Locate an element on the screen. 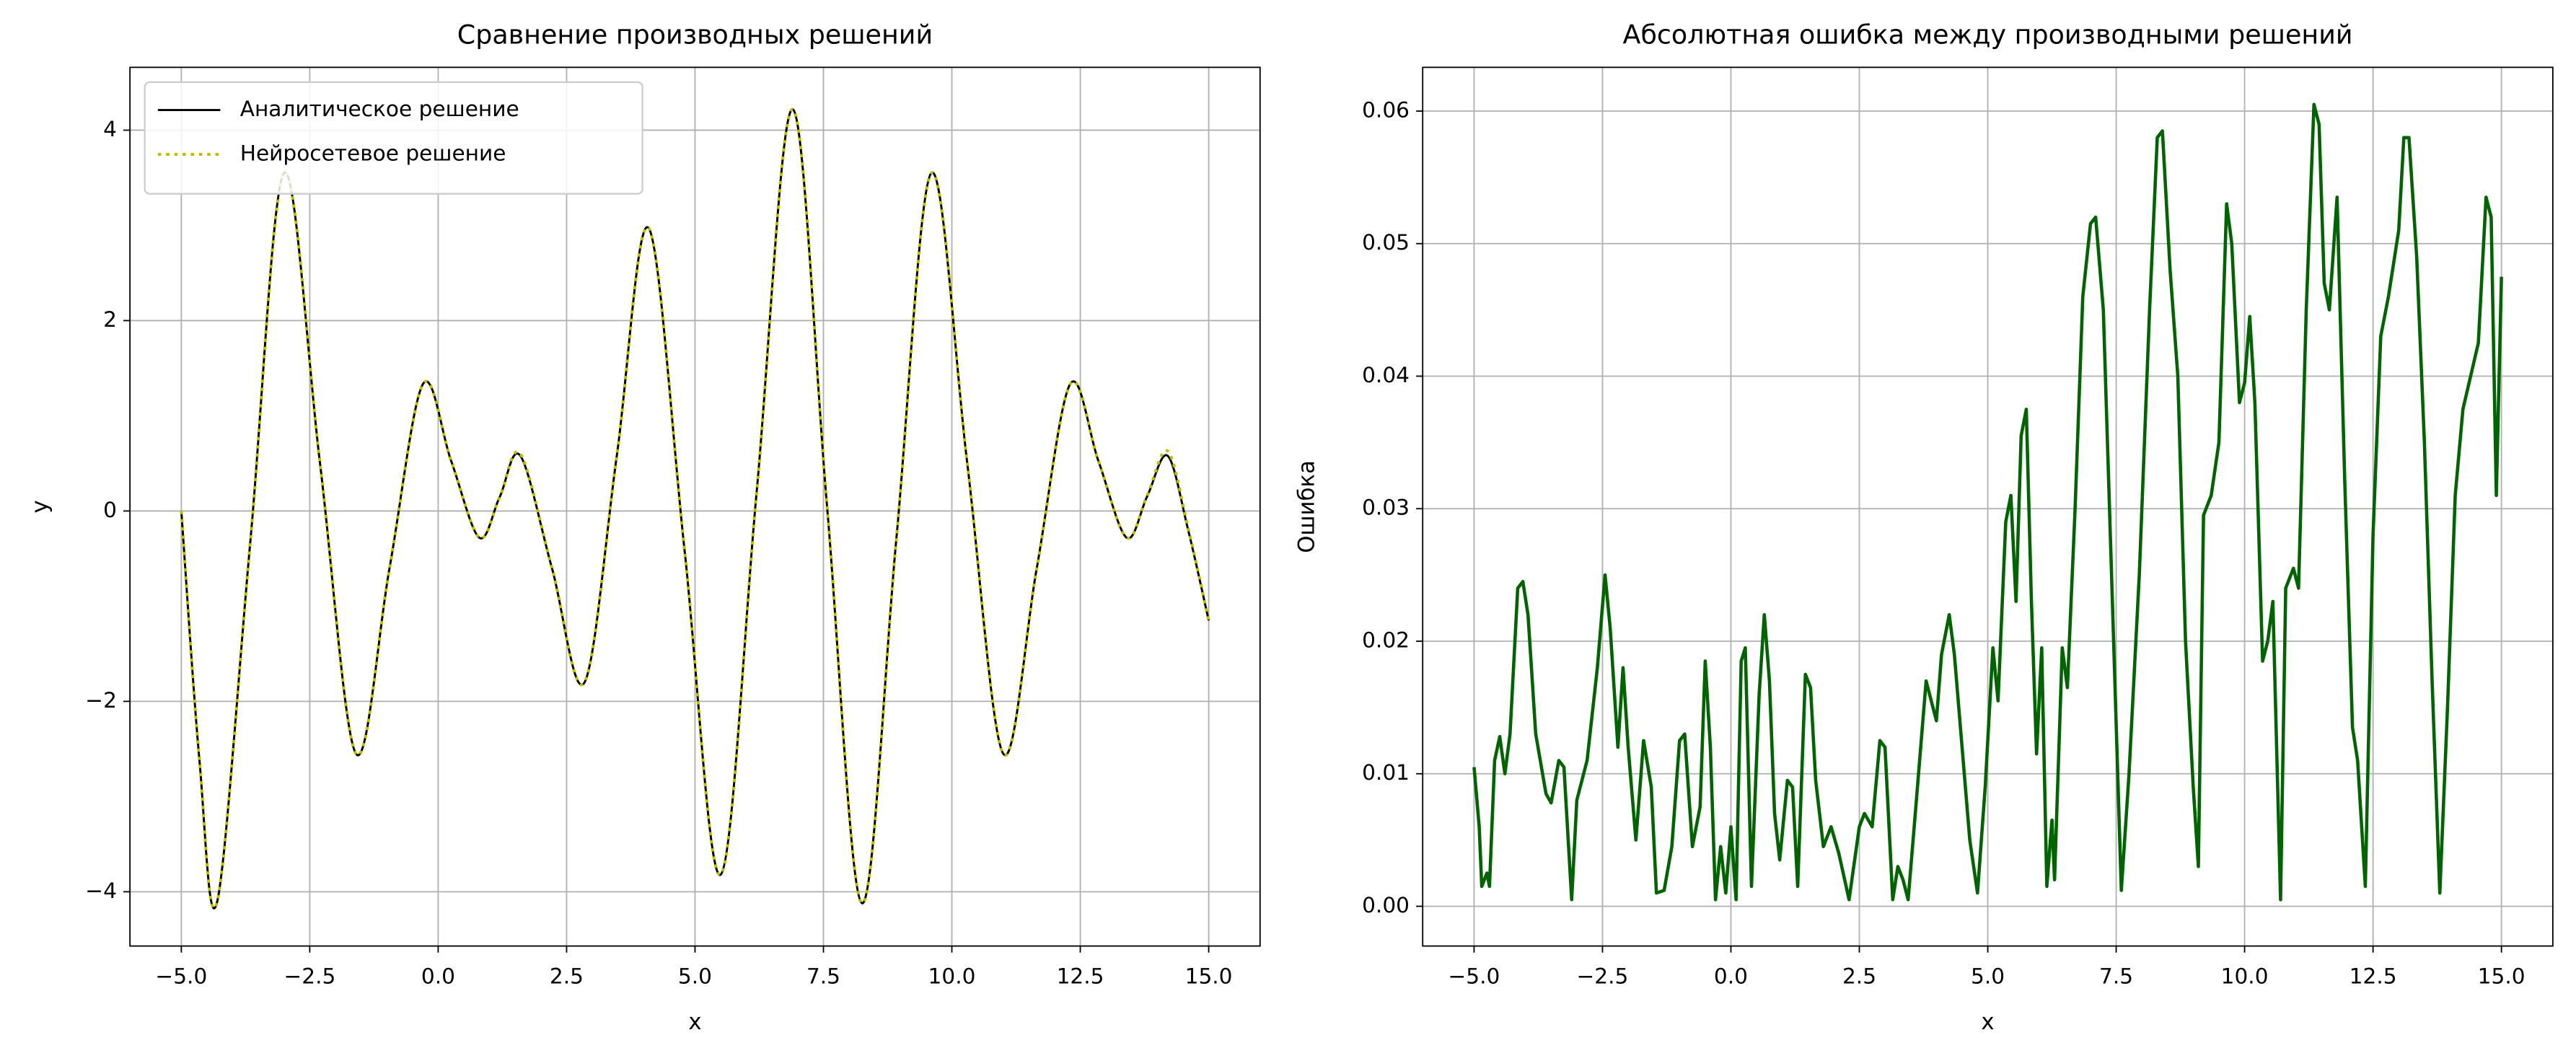  y-tick-label: −4 is located at coordinates (101, 891).